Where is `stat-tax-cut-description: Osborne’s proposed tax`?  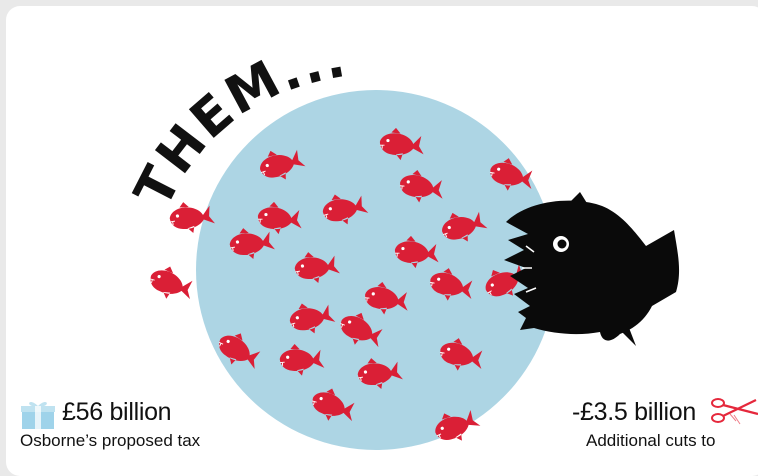 stat-tax-cut-description: Osborne’s proposed tax is located at coordinates (110, 440).